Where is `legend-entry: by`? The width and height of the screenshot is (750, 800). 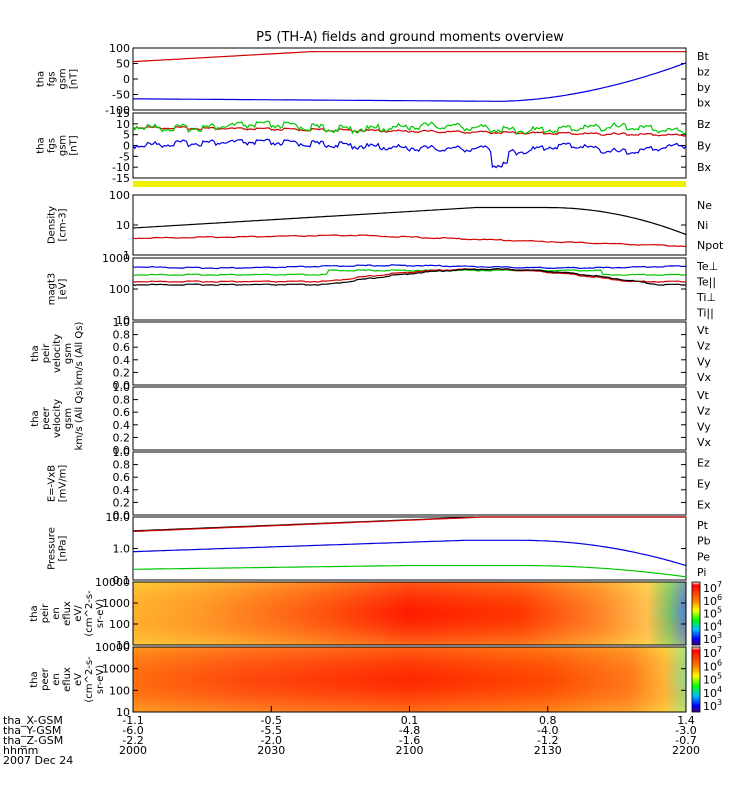
legend-entry: by is located at coordinates (704, 87).